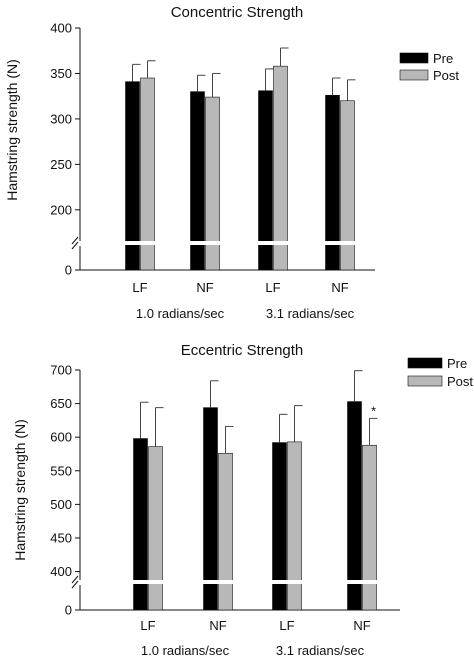 The image size is (474, 661). I want to click on y-tick-label: 300, so click(61, 118).